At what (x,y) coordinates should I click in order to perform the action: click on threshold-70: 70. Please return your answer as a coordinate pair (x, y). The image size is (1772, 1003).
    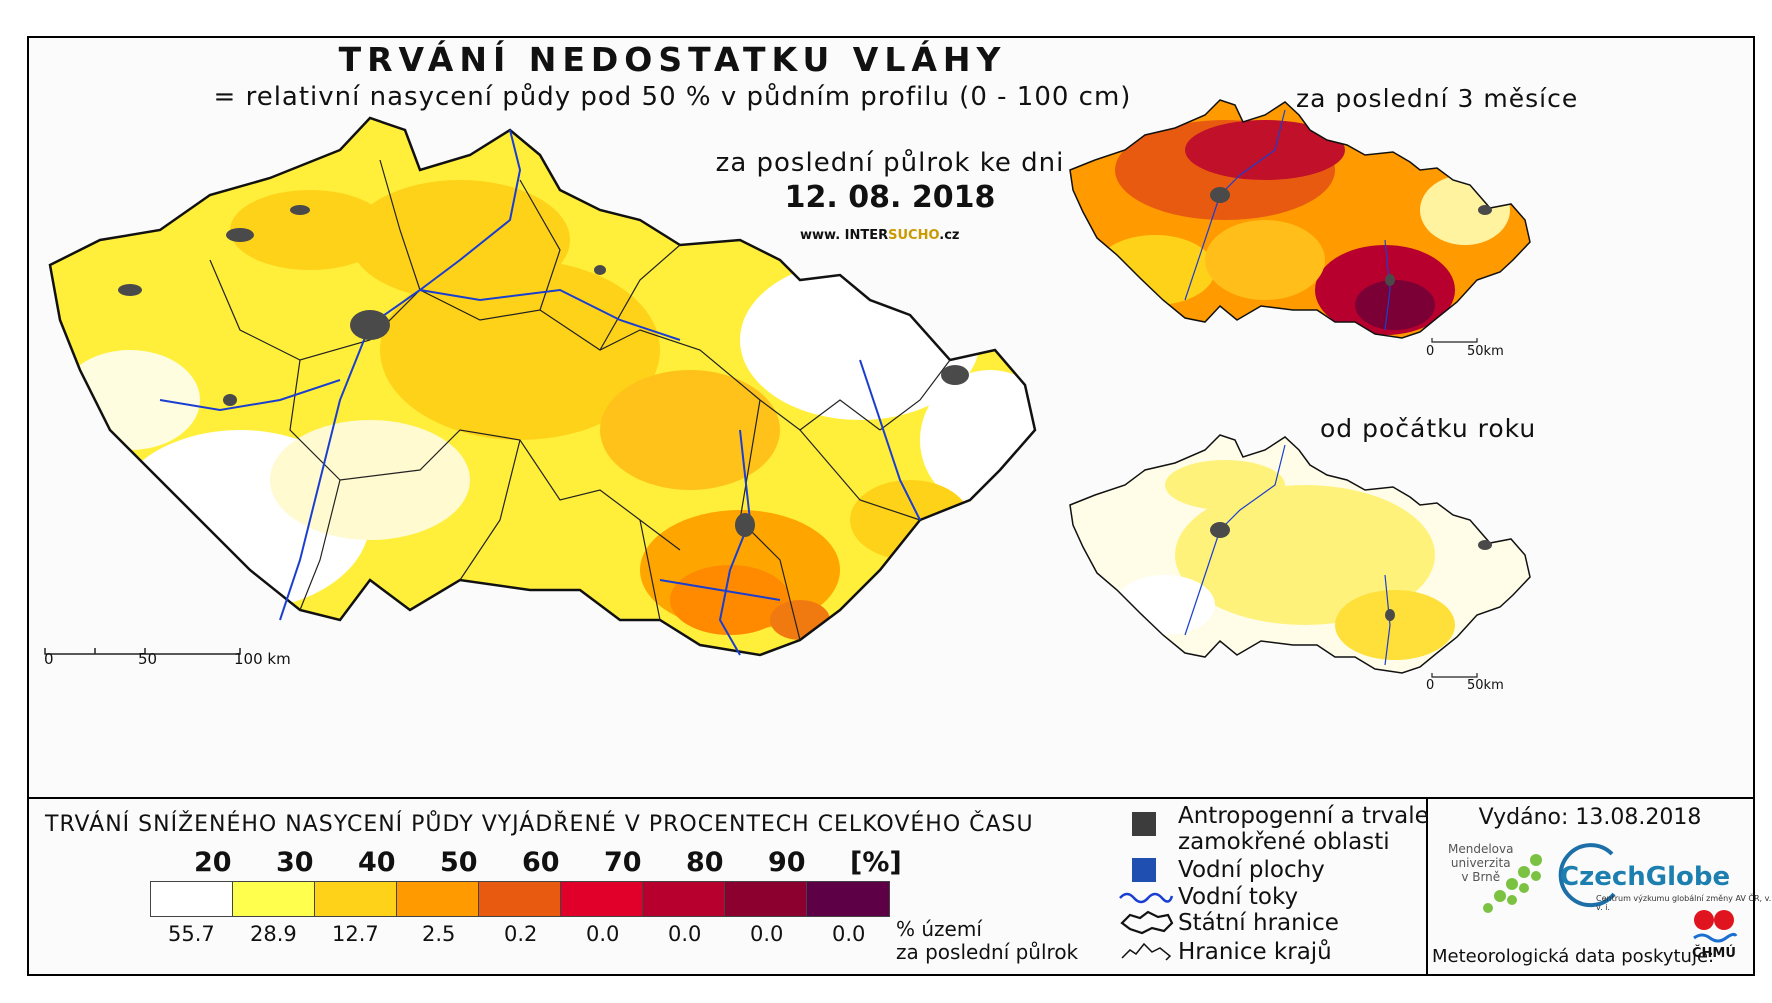
    Looking at the image, I should click on (623, 862).